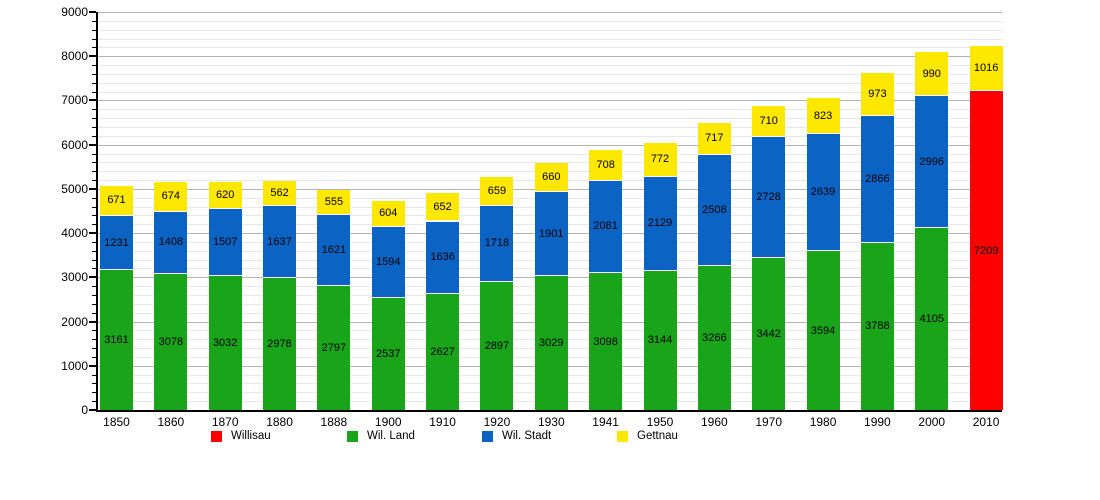 The image size is (1100, 500). Describe the element at coordinates (171, 422) in the screenshot. I see `x-axis-label-1860: 1860` at that location.